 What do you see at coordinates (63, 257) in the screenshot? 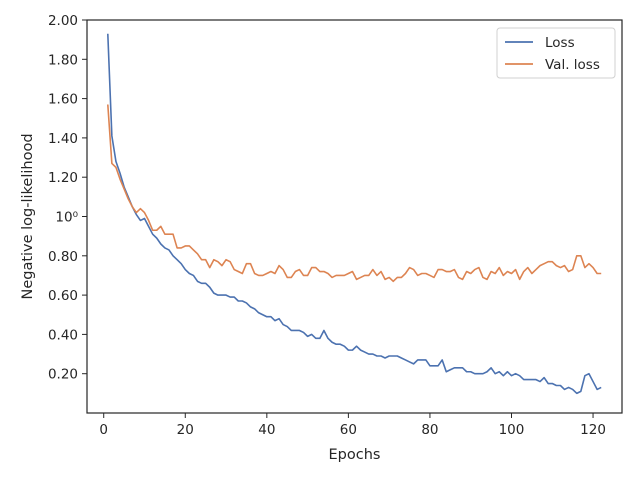
I see `y-tick-label: 0.80` at bounding box center [63, 257].